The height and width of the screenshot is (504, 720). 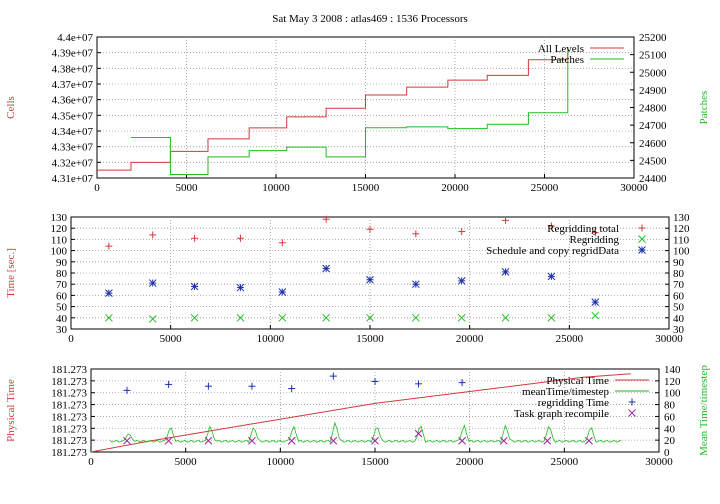 What do you see at coordinates (59, 252) in the screenshot?
I see `y-tick-label: 100` at bounding box center [59, 252].